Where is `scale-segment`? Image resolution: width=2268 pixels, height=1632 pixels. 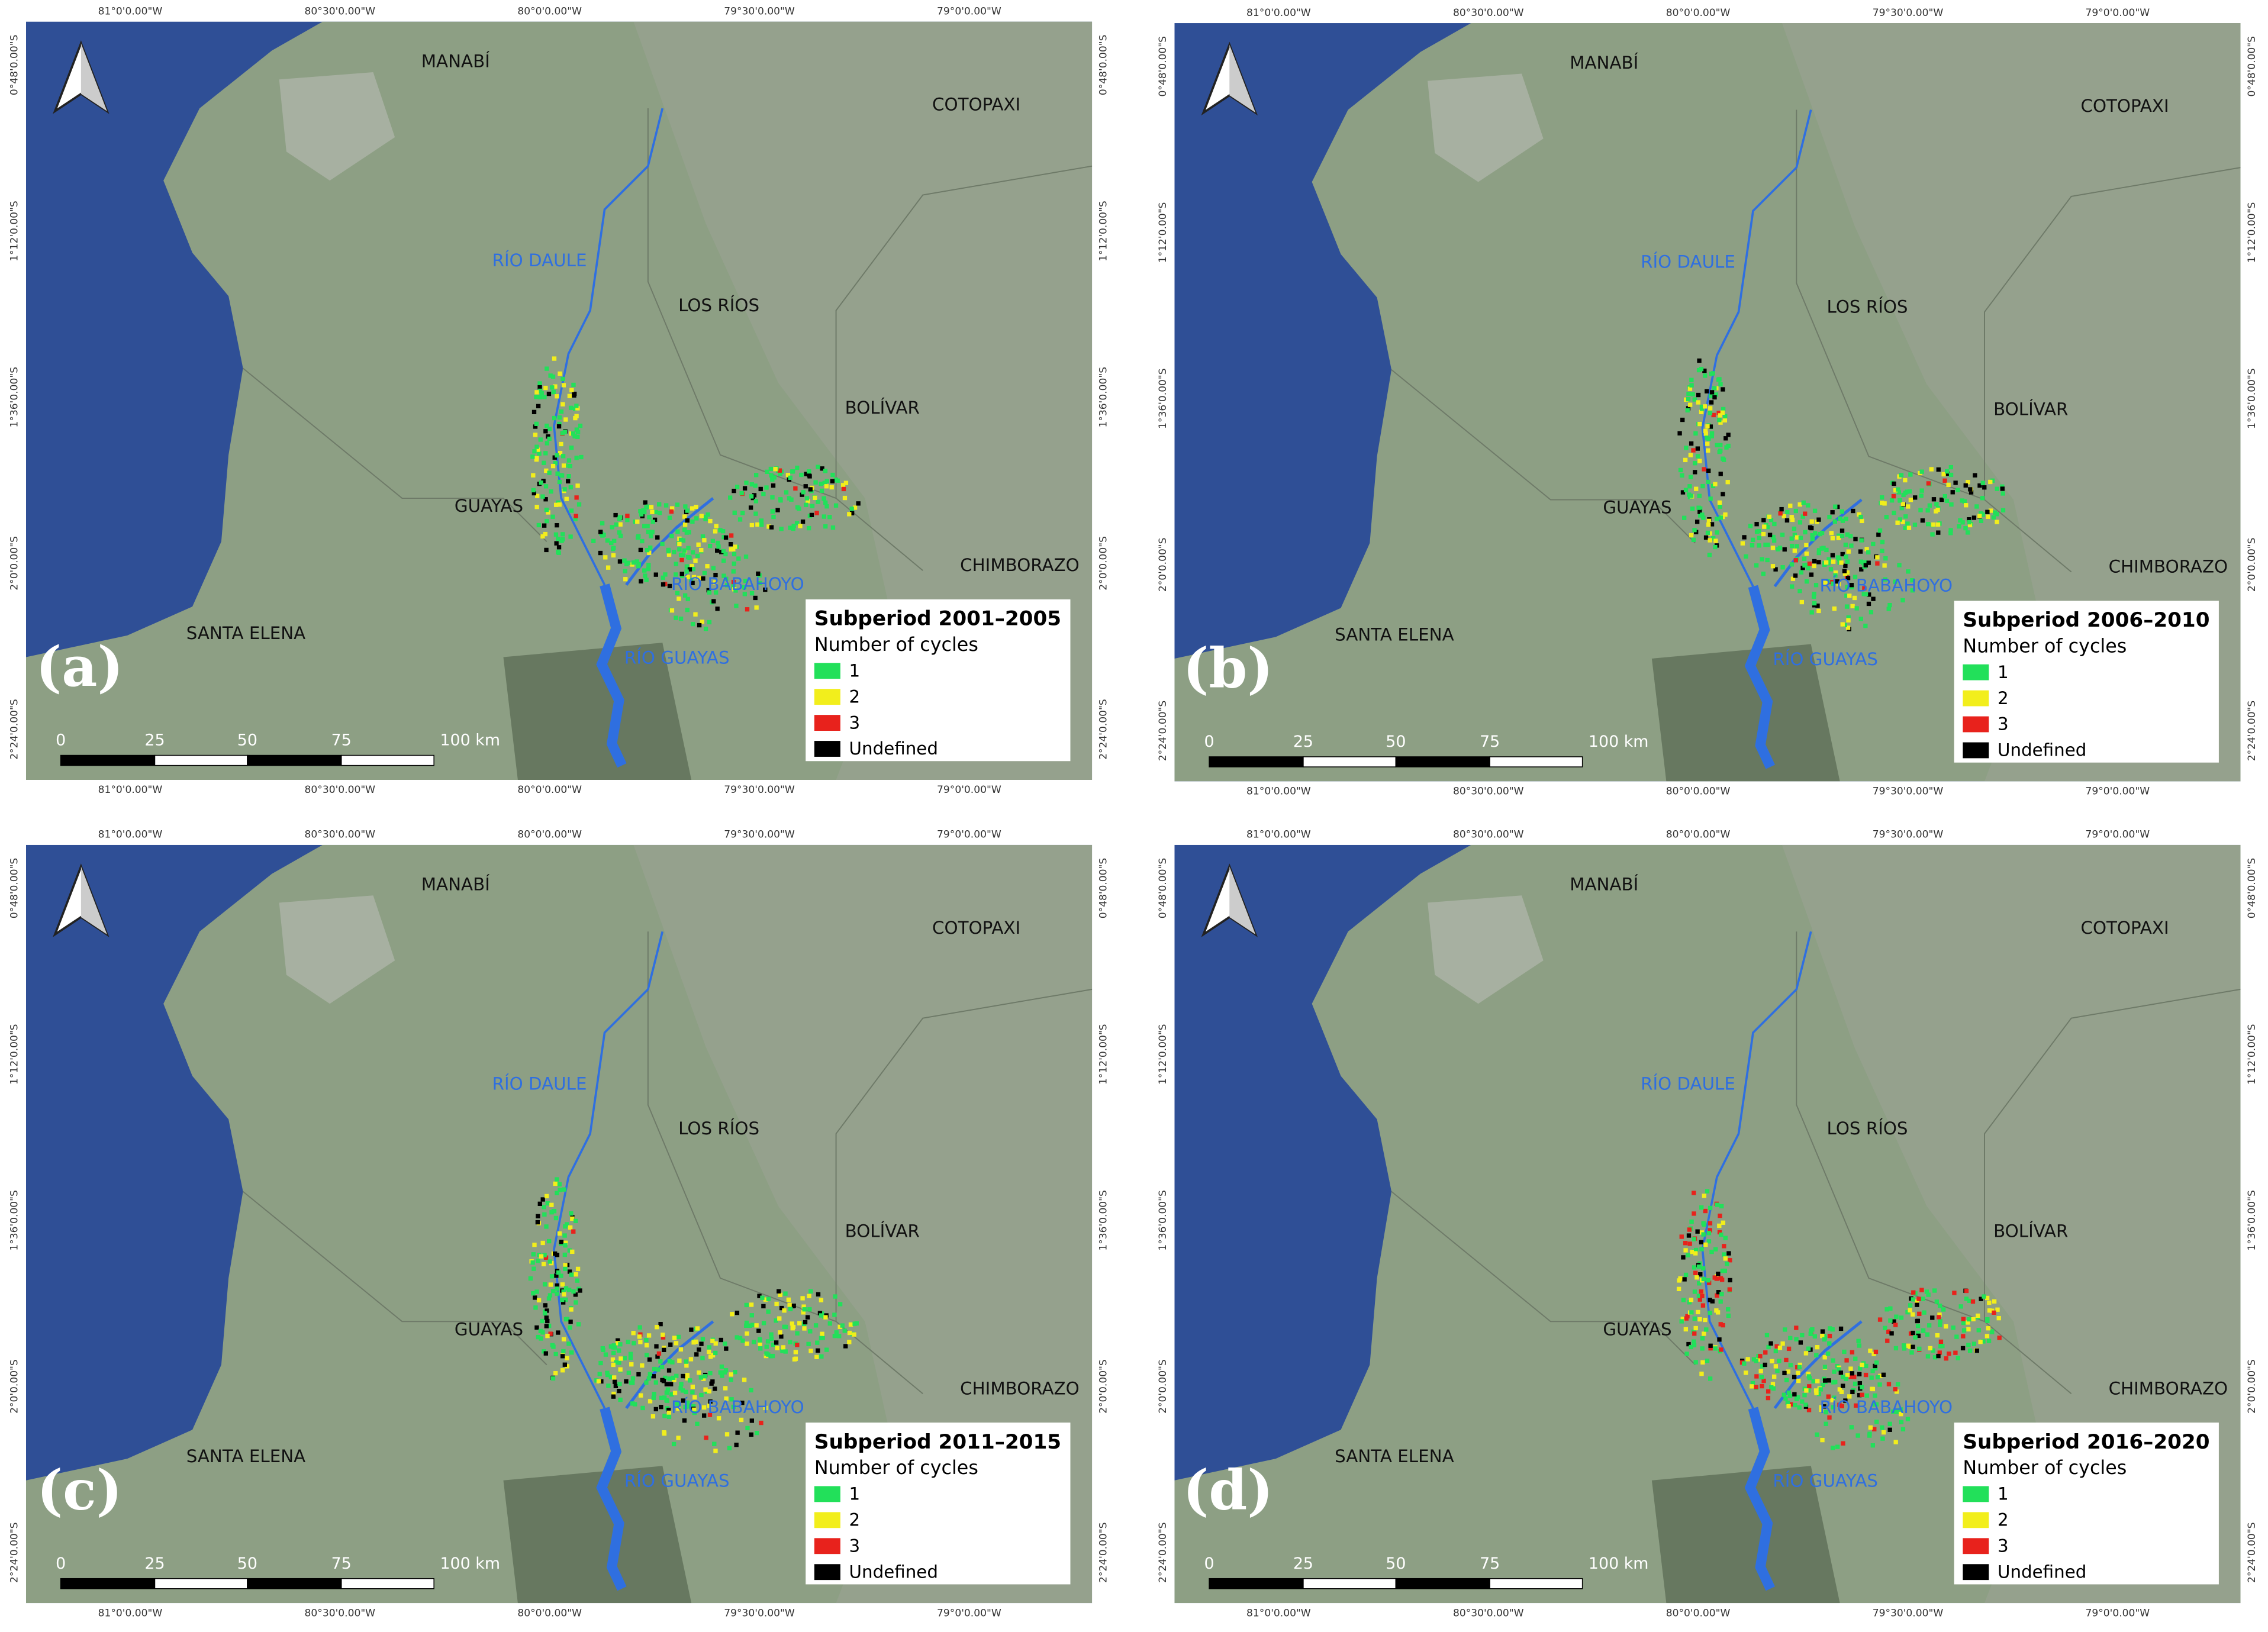 scale-segment is located at coordinates (1350, 1583).